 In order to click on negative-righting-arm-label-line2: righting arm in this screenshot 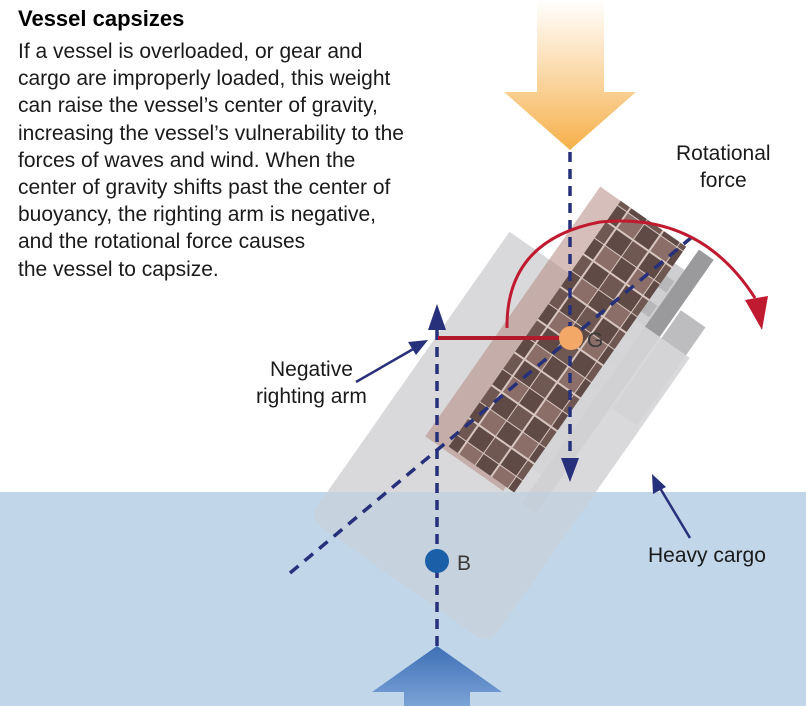, I will do `click(311, 396)`.